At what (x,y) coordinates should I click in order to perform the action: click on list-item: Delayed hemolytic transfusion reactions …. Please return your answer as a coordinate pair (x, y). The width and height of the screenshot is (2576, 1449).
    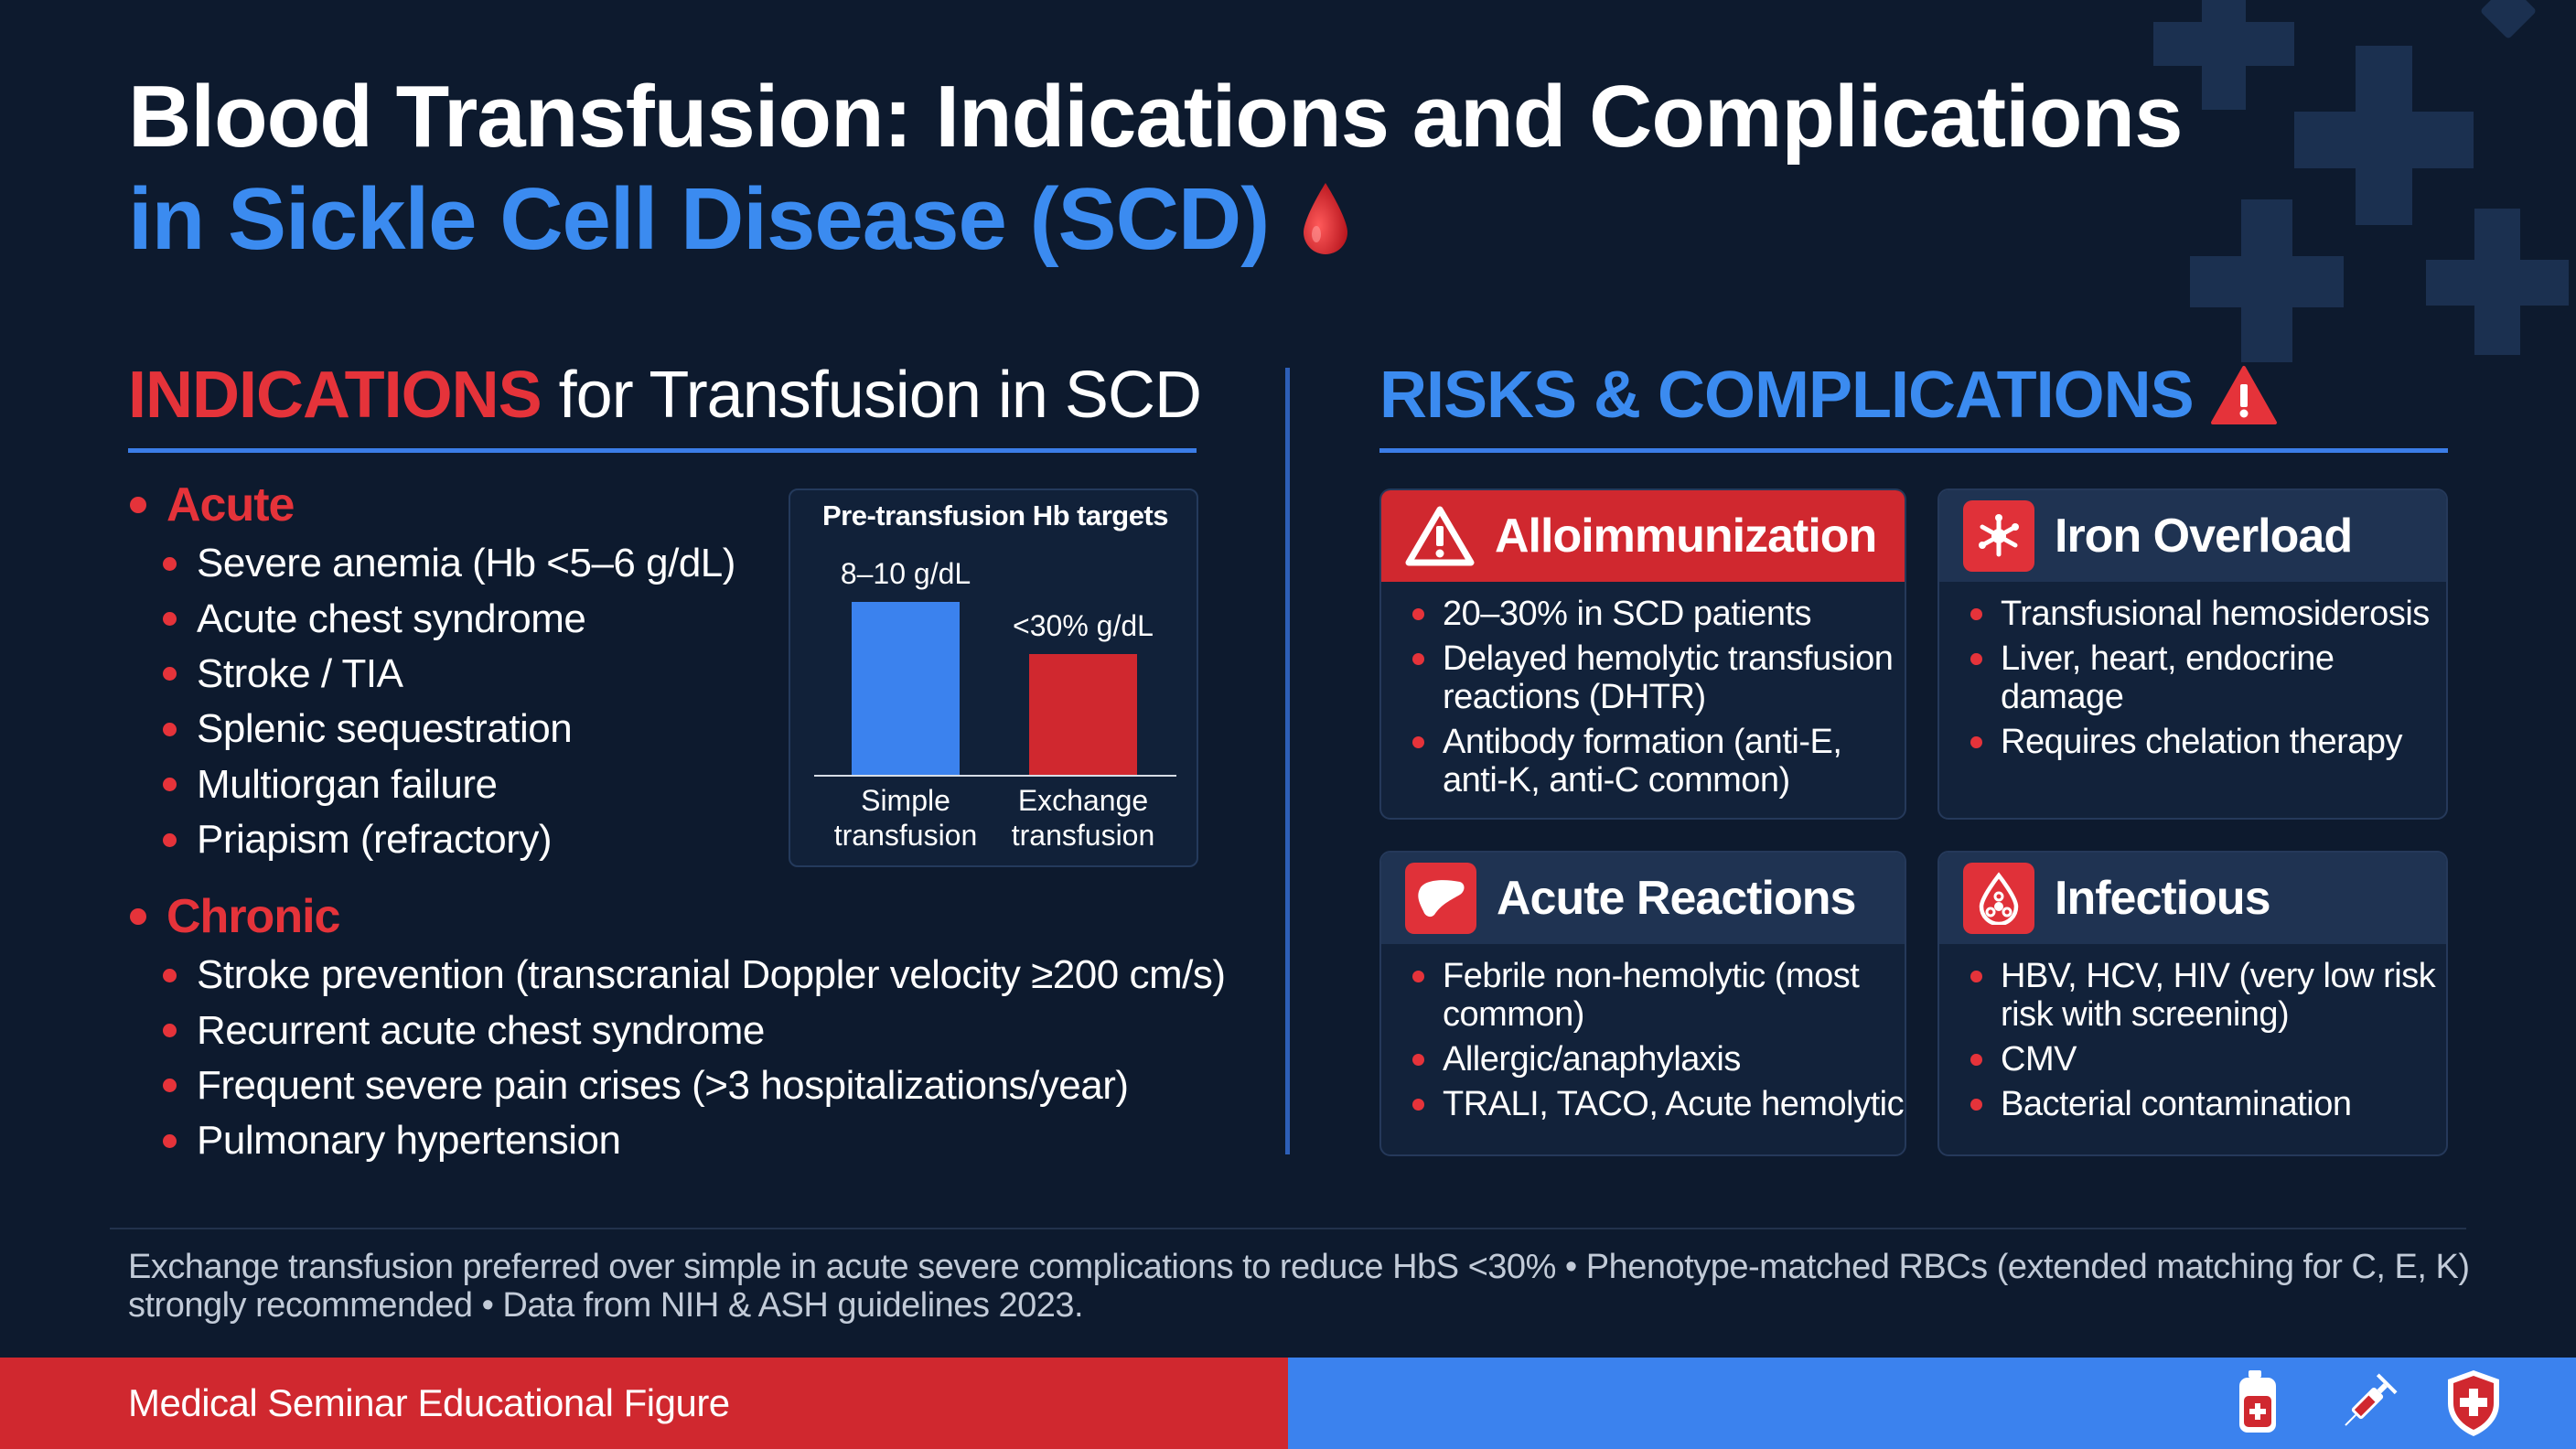
    Looking at the image, I should click on (1659, 677).